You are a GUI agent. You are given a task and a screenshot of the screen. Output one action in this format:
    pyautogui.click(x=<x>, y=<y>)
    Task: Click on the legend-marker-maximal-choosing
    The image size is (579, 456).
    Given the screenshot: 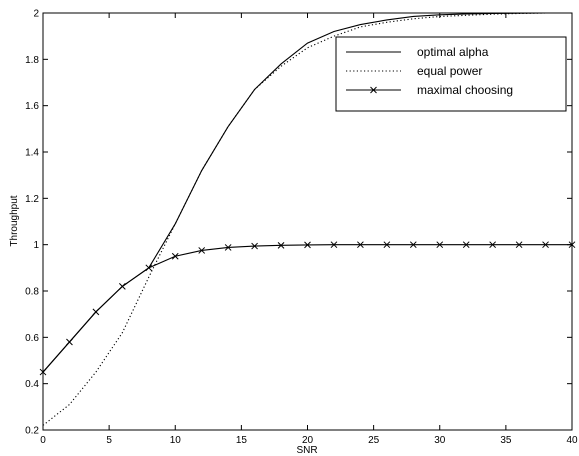 What is the action you would take?
    pyautogui.click(x=373, y=90)
    